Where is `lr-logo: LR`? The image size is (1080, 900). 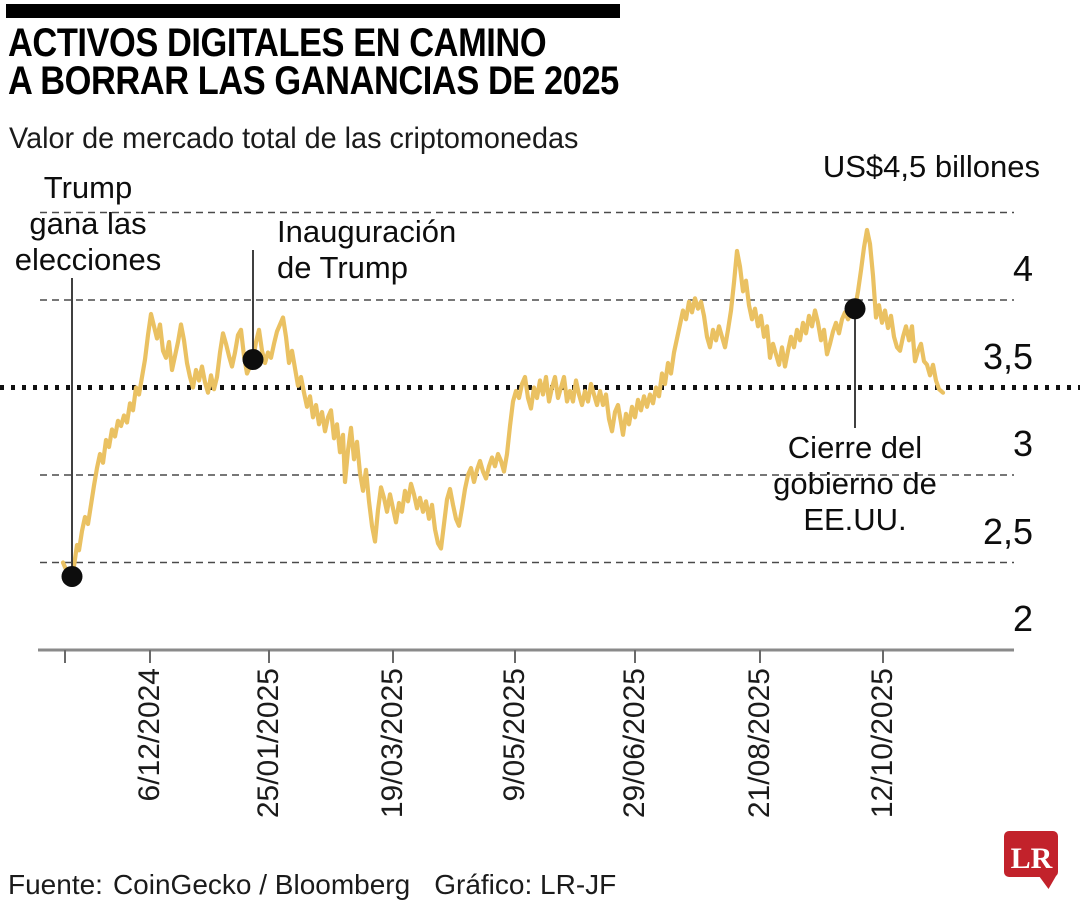 lr-logo: LR is located at coordinates (1031, 860).